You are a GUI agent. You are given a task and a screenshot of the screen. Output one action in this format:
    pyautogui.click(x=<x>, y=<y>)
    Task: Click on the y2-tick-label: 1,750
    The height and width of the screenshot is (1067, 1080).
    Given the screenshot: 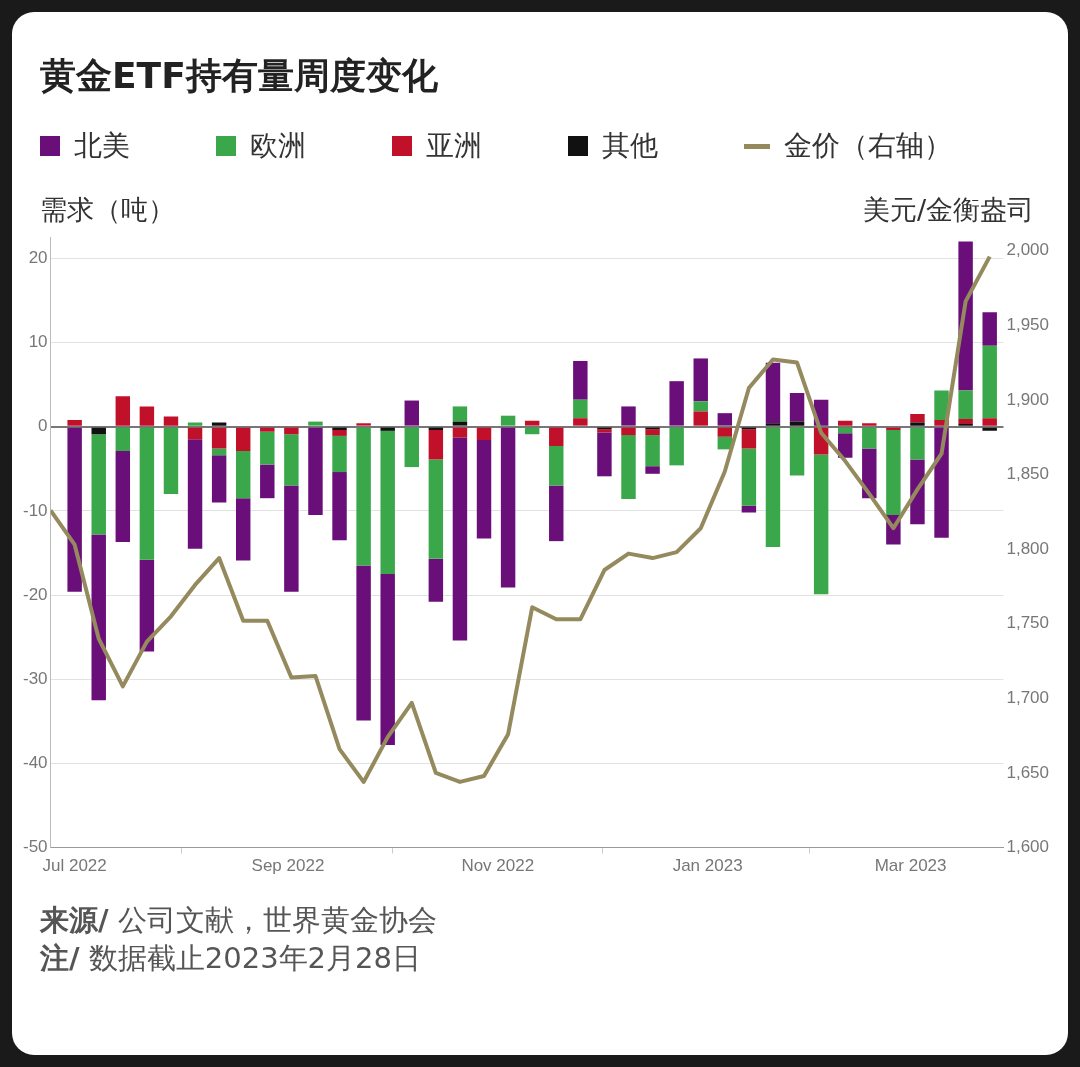 What is the action you would take?
    pyautogui.click(x=1028, y=623)
    